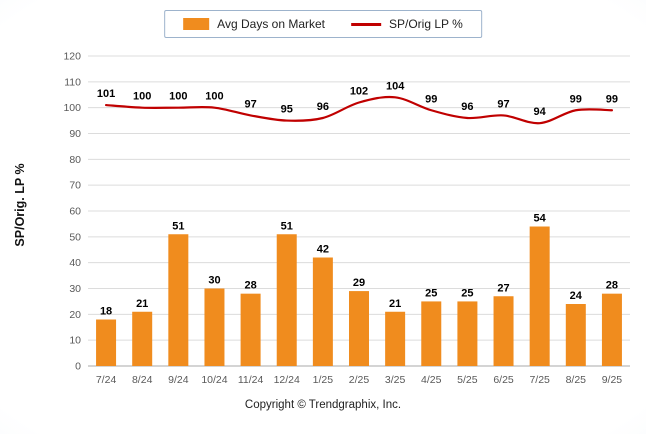 The image size is (646, 434). I want to click on y-tick-label: 70, so click(75, 186).